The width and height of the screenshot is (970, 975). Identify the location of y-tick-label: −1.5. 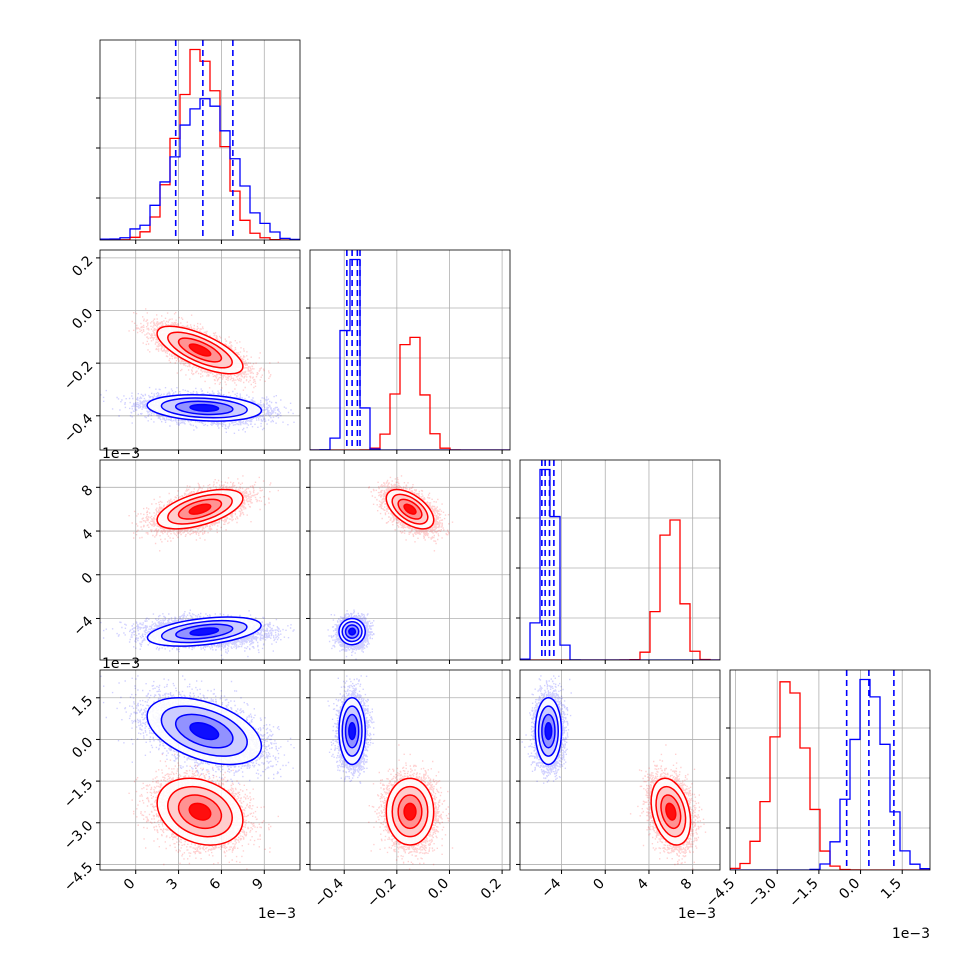
(78, 793).